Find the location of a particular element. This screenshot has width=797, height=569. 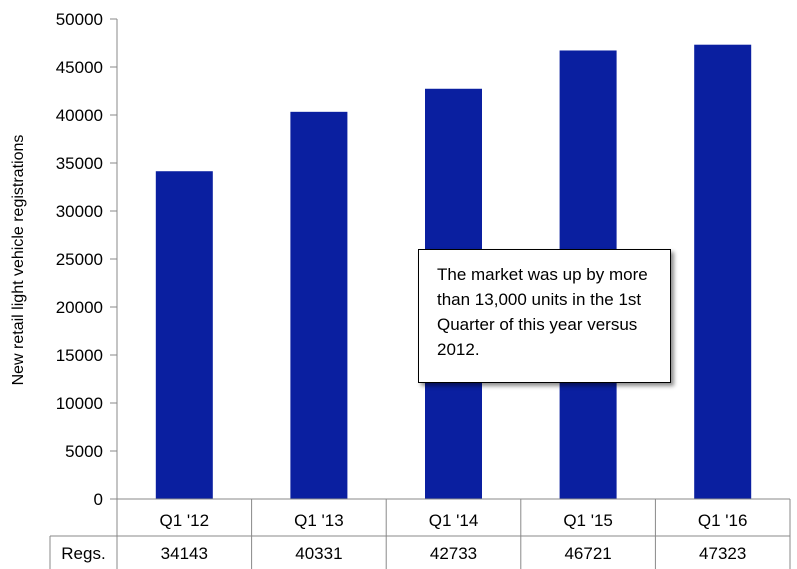

y-tick-label: 20000 is located at coordinates (79, 307).